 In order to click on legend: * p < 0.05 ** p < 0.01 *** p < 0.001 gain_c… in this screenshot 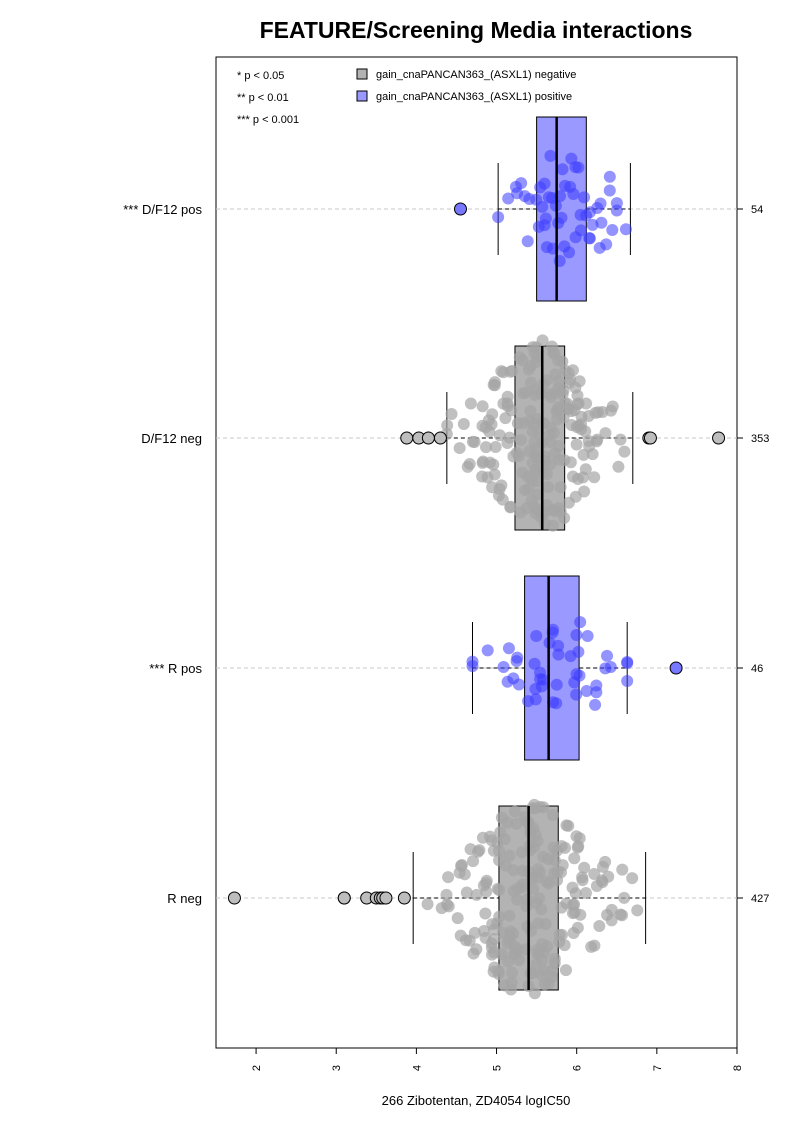, I will do `click(406, 97)`.